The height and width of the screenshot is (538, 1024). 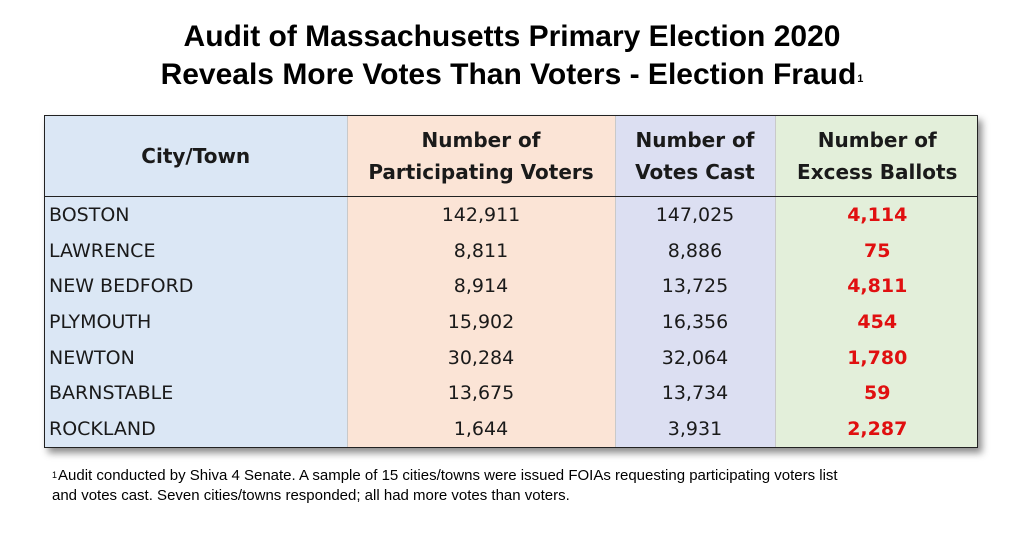 I want to click on cell-excess-ballots: 4,811, so click(x=876, y=286).